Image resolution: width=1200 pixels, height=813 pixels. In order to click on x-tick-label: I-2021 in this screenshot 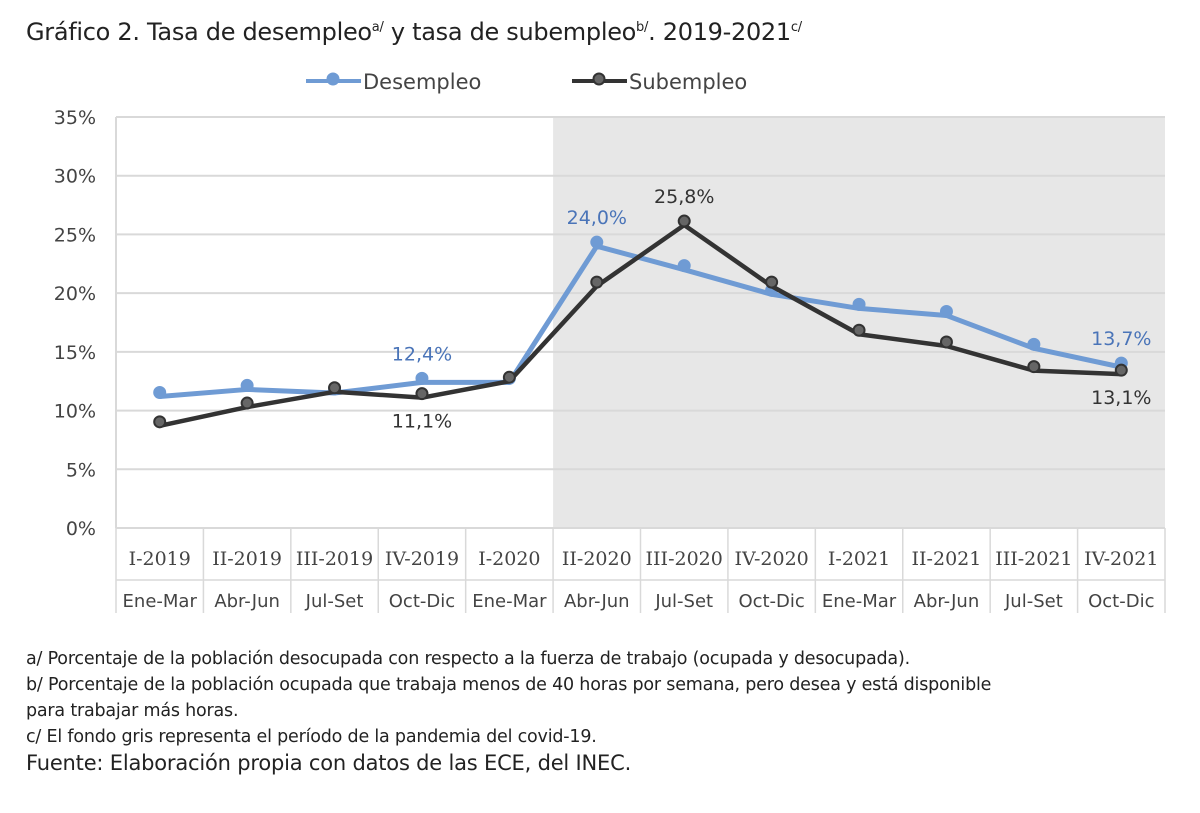, I will do `click(859, 559)`.